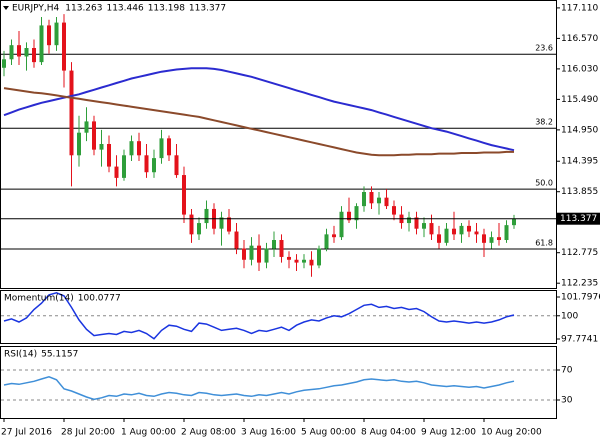  Describe the element at coordinates (83, 9) in the screenshot. I see `header-open: 113.263` at that location.